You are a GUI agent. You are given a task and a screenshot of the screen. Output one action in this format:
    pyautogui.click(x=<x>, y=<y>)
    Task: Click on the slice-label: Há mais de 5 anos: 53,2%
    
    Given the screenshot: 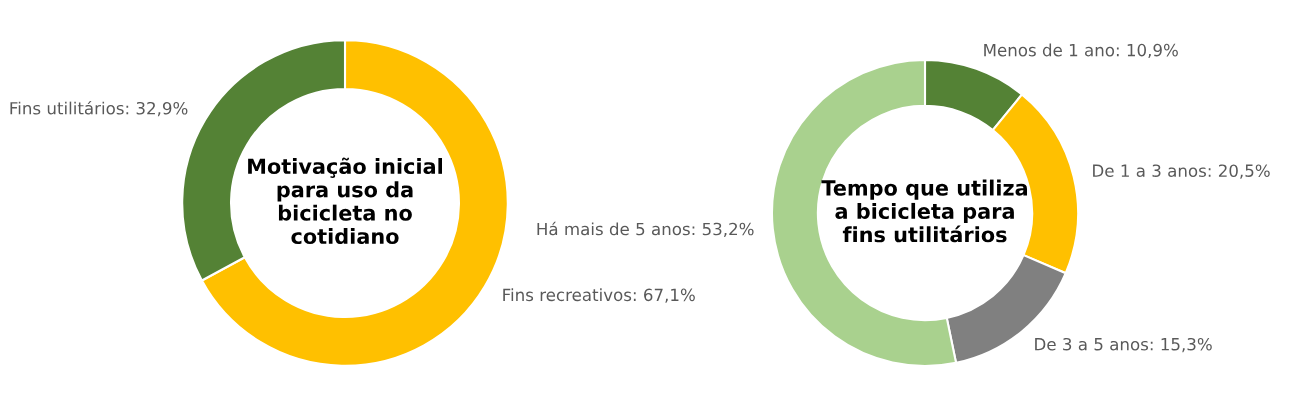 What is the action you would take?
    pyautogui.click(x=645, y=229)
    